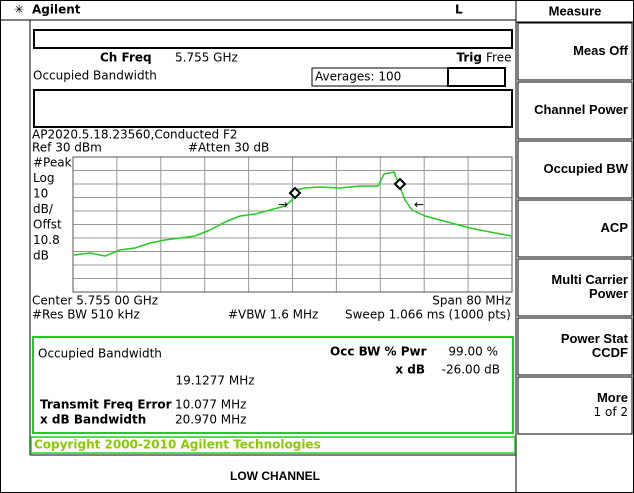  I want to click on scale-label: #Peak, so click(52, 163).